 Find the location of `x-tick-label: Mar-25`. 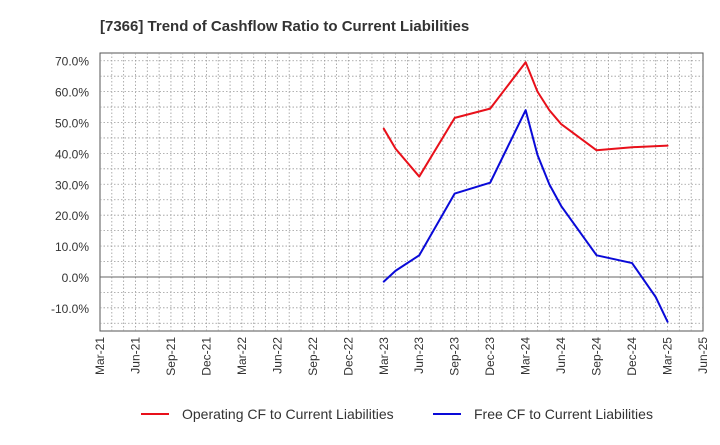

x-tick-label: Mar-25 is located at coordinates (668, 356).